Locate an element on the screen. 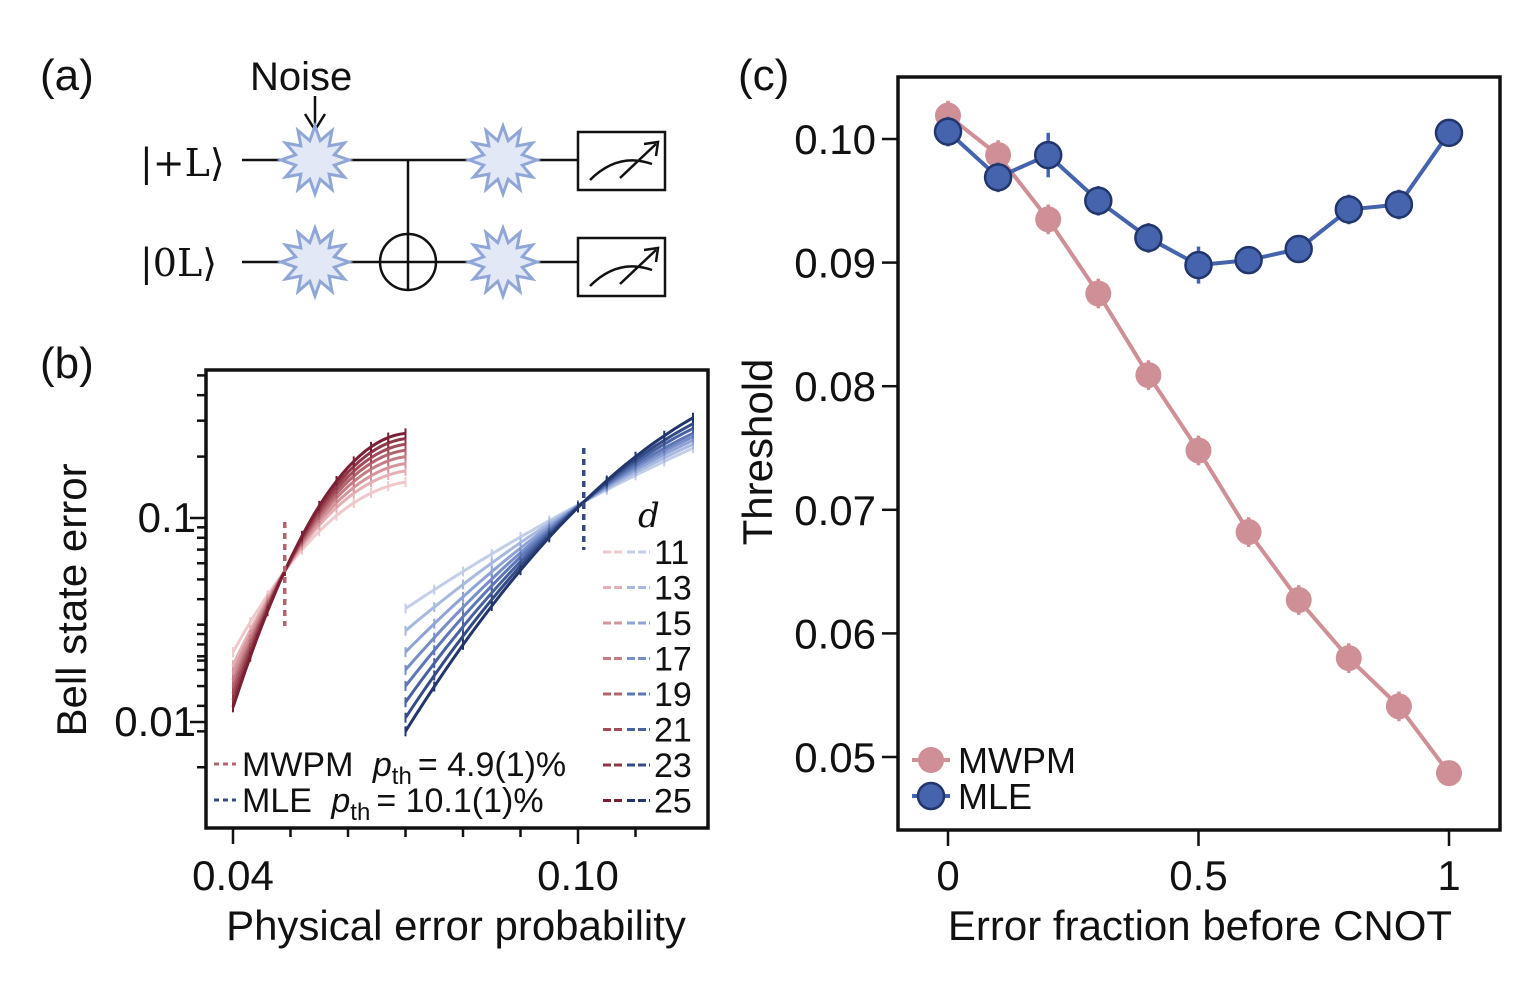 The height and width of the screenshot is (986, 1534). mwpm-curve-d21 is located at coordinates (318, 568).